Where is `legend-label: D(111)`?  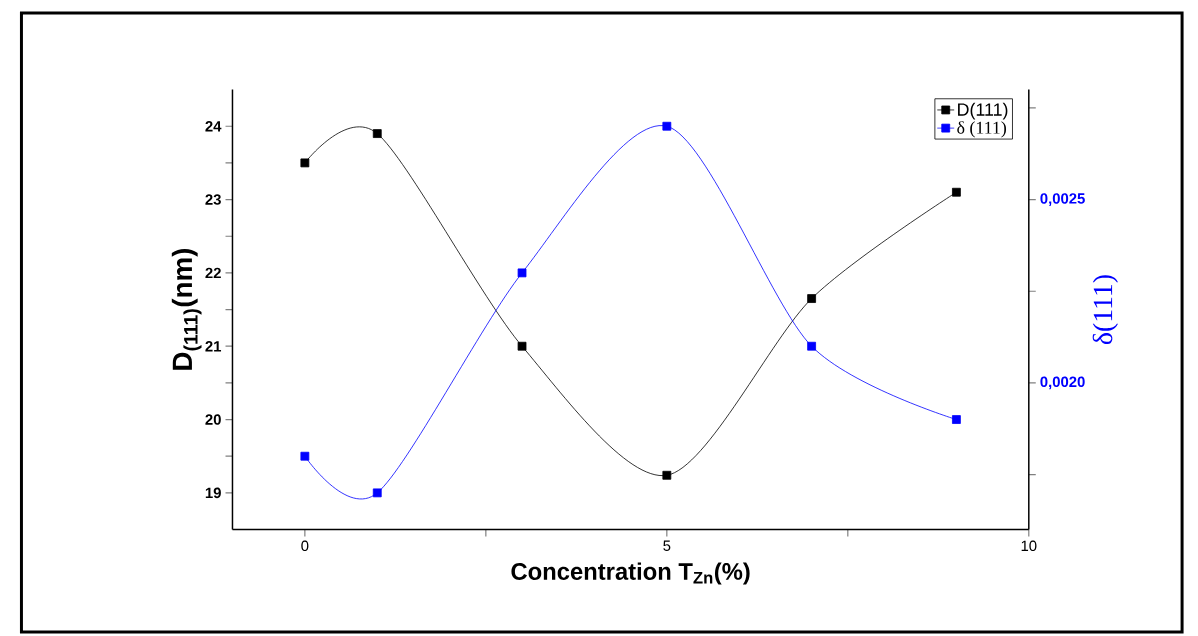
legend-label: D(111) is located at coordinates (983, 111).